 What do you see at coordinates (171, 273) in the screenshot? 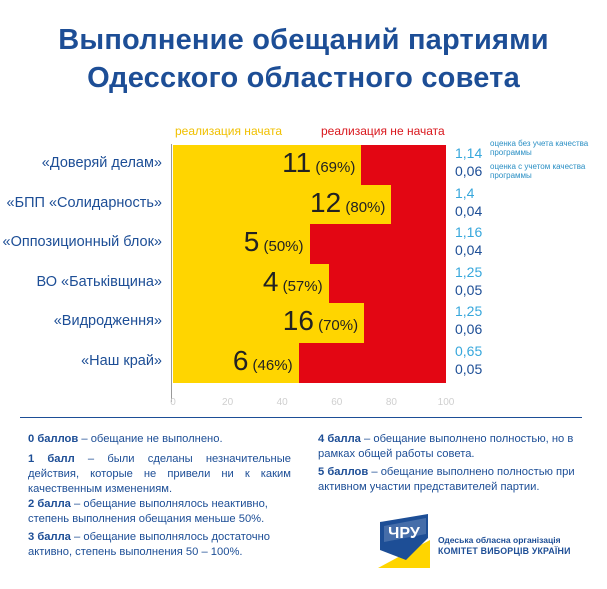
I see `y-axis-line` at bounding box center [171, 273].